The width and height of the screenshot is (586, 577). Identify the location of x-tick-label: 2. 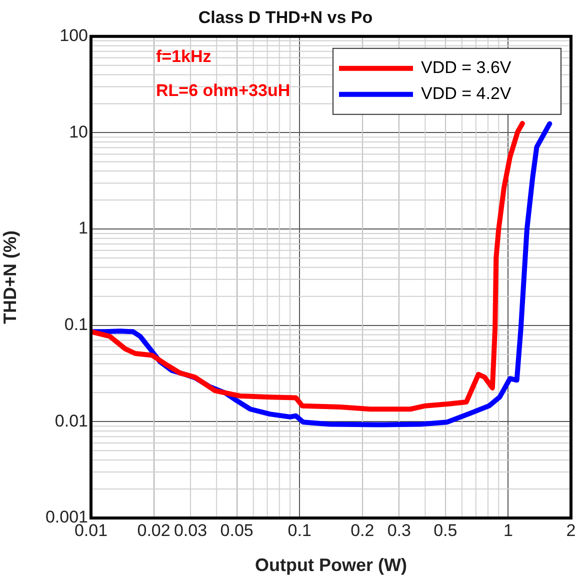
(571, 530).